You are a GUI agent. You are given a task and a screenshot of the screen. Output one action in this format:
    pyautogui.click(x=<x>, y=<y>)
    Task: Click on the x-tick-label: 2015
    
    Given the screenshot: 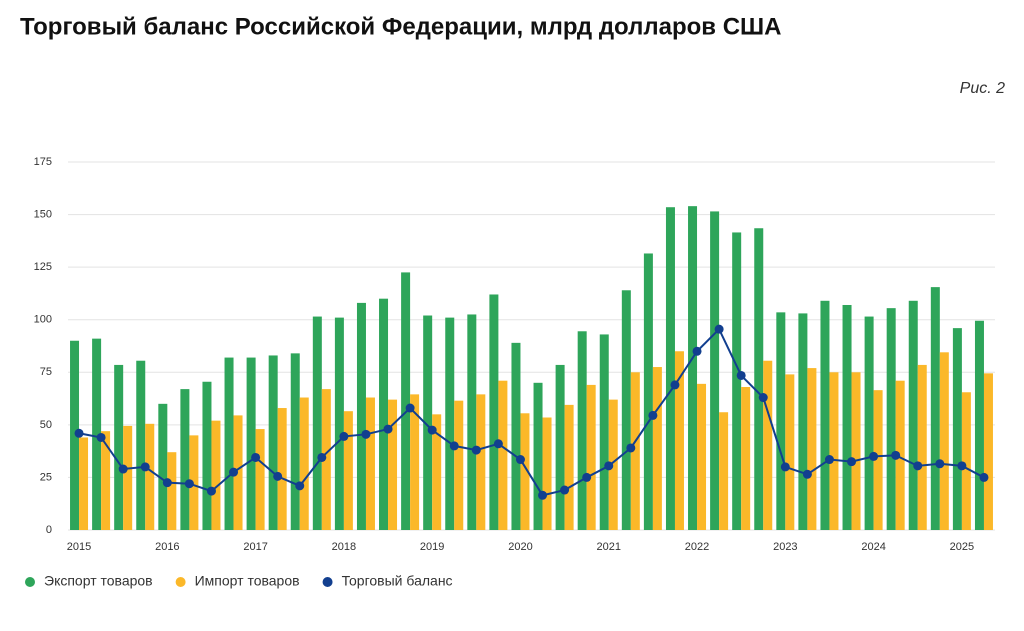 What is the action you would take?
    pyautogui.click(x=79, y=547)
    